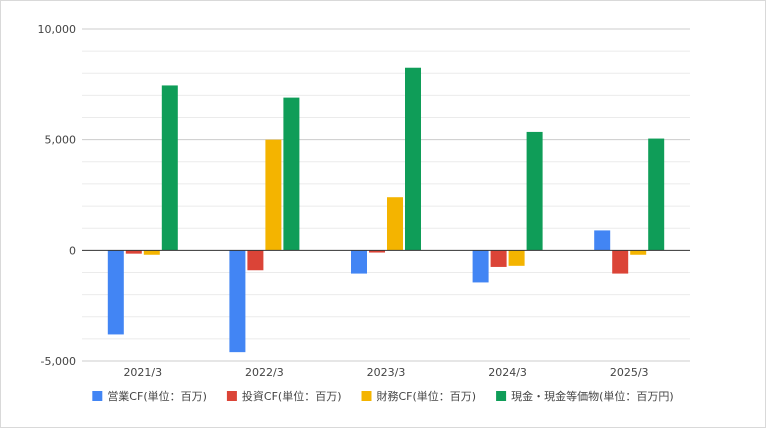  What do you see at coordinates (61, 140) in the screenshot?
I see `y-tick-label: 5,000` at bounding box center [61, 140].